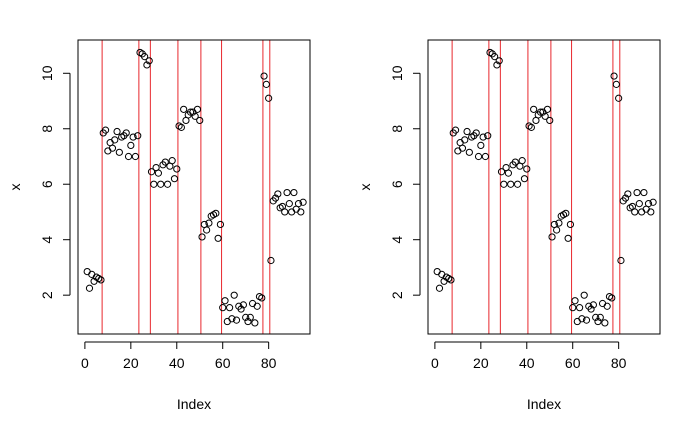 This screenshot has height=432, width=700. Describe the element at coordinates (85, 363) in the screenshot. I see `x-tick-label: 0` at that location.